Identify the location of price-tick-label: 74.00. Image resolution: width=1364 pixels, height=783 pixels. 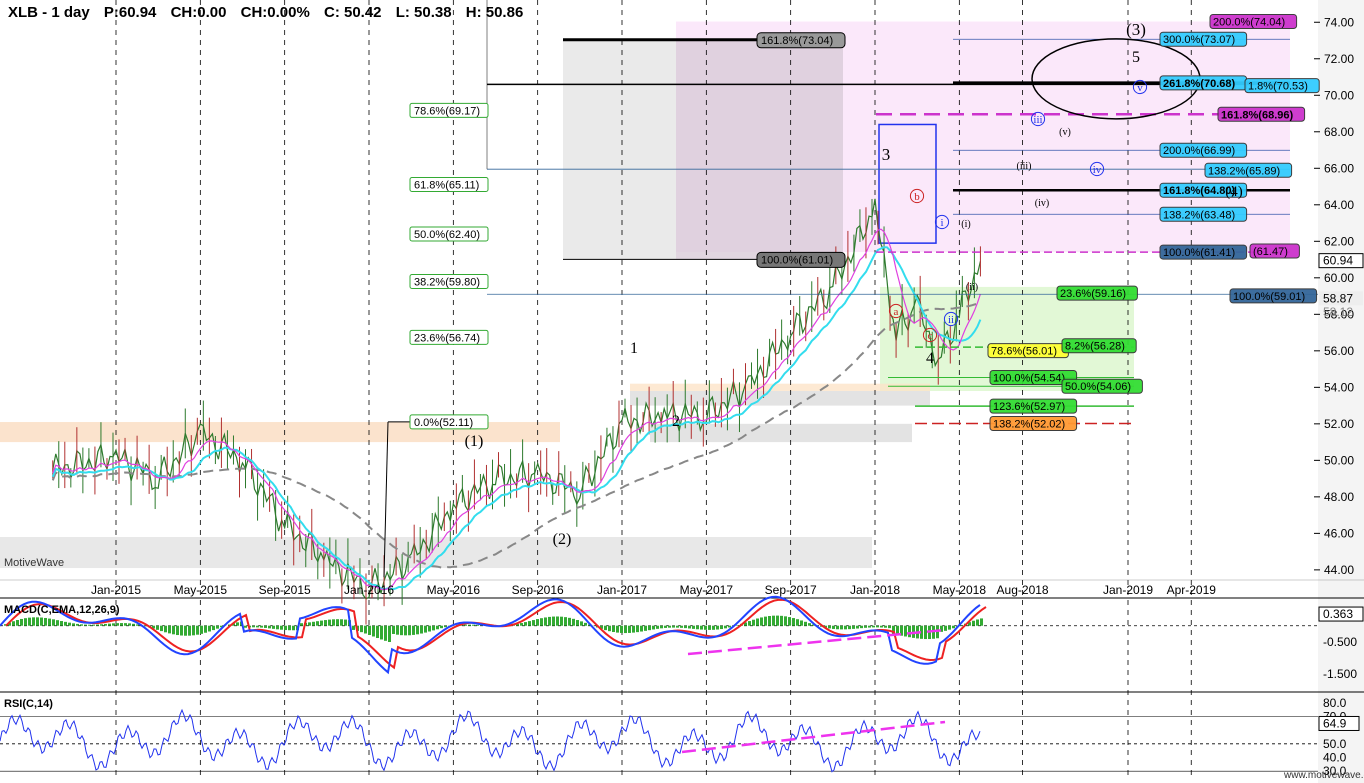
(1339, 22).